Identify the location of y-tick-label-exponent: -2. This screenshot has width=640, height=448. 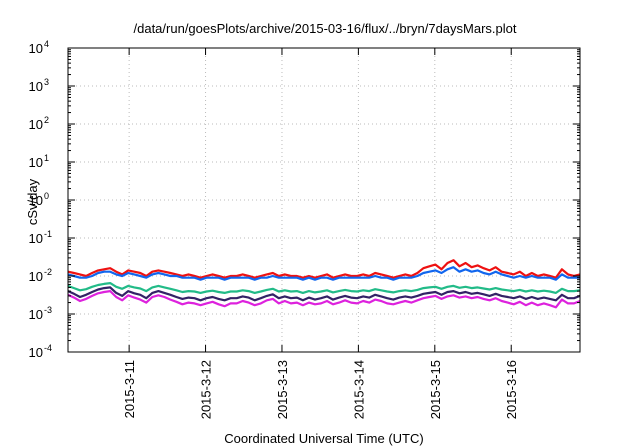
(48, 272).